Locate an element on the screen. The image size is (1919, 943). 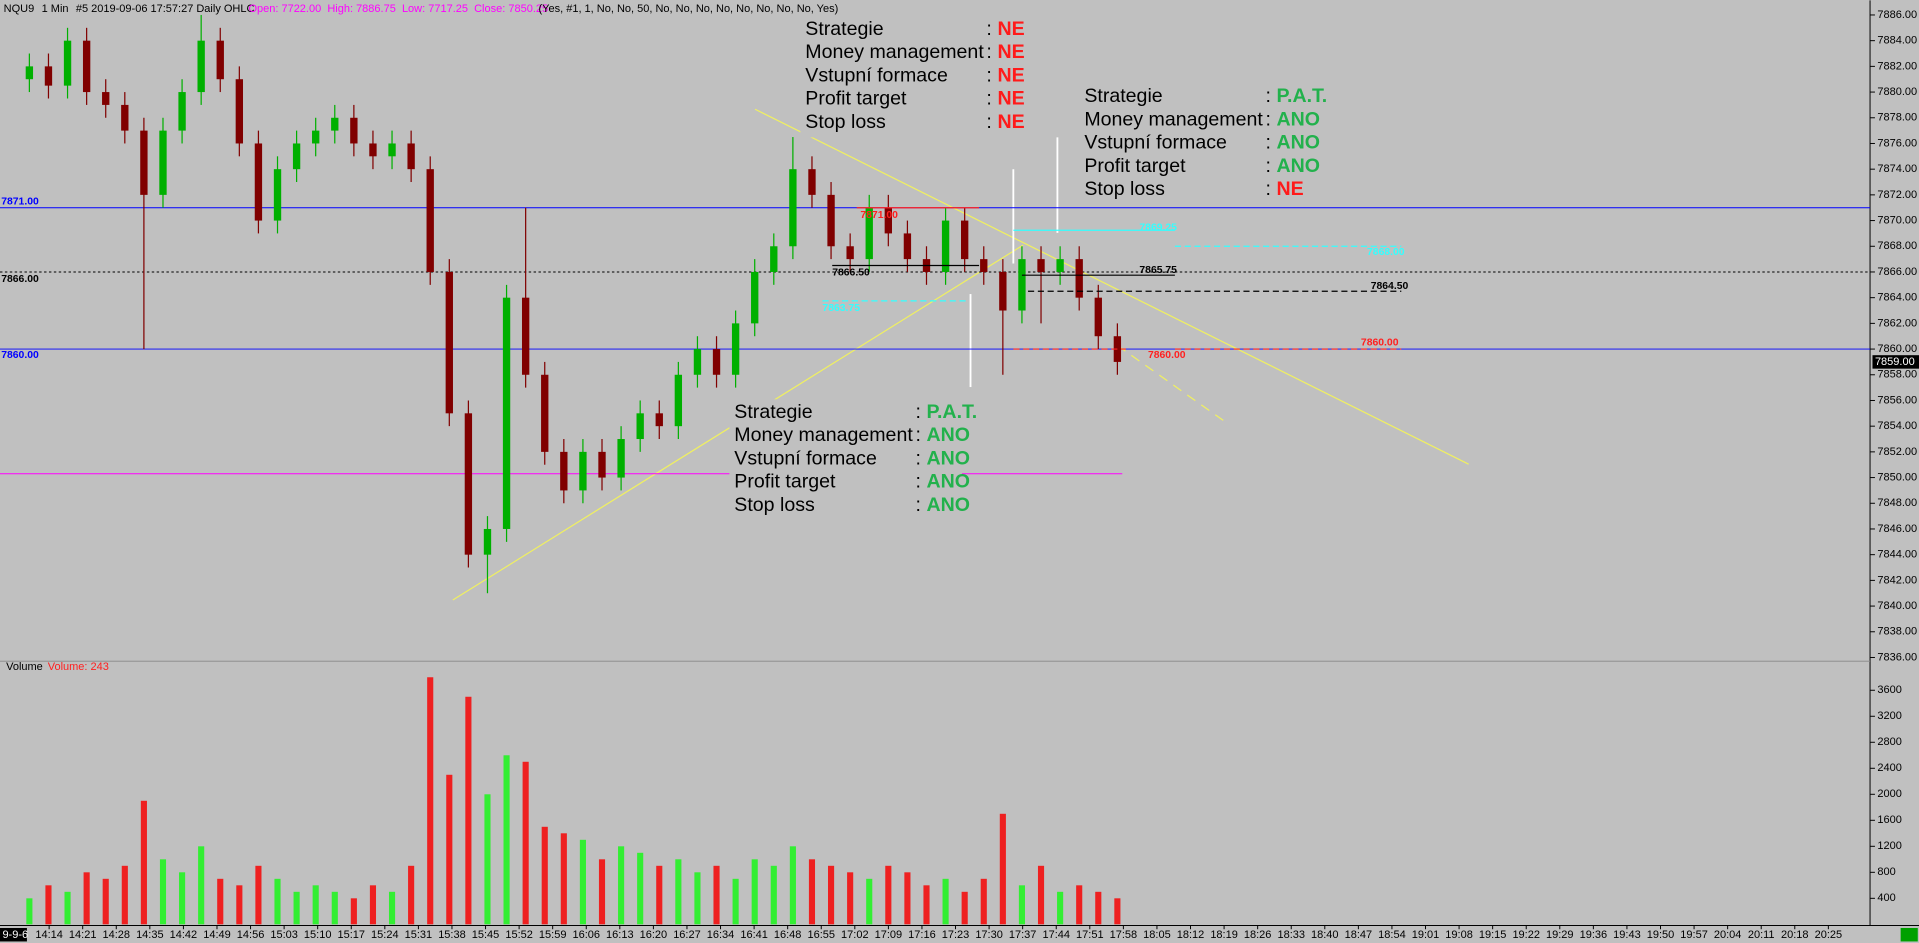
trend-line is located at coordinates (1111, 286).